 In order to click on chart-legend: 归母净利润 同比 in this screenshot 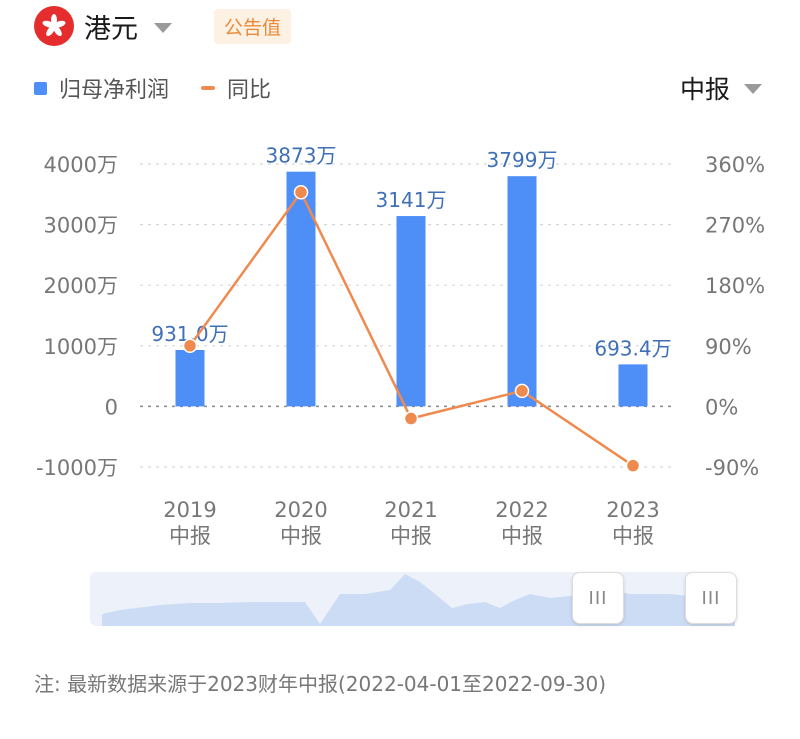, I will do `click(152, 88)`.